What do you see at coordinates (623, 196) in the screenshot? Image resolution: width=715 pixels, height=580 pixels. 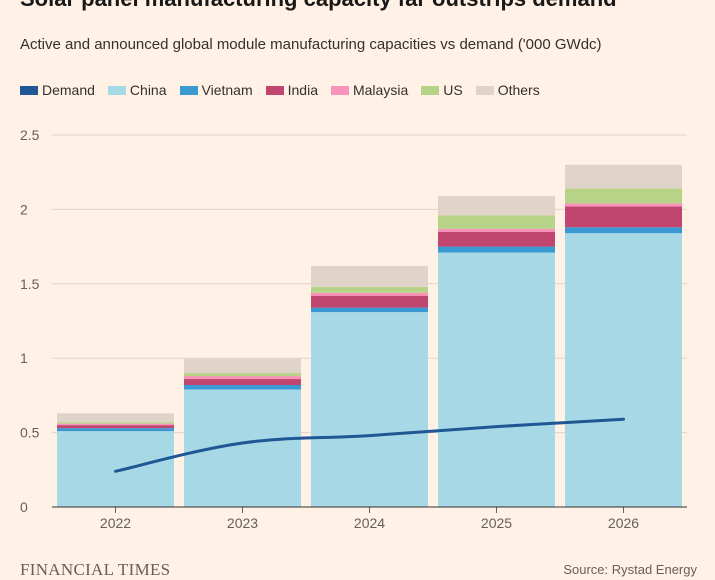 I see `bar-us-2026` at bounding box center [623, 196].